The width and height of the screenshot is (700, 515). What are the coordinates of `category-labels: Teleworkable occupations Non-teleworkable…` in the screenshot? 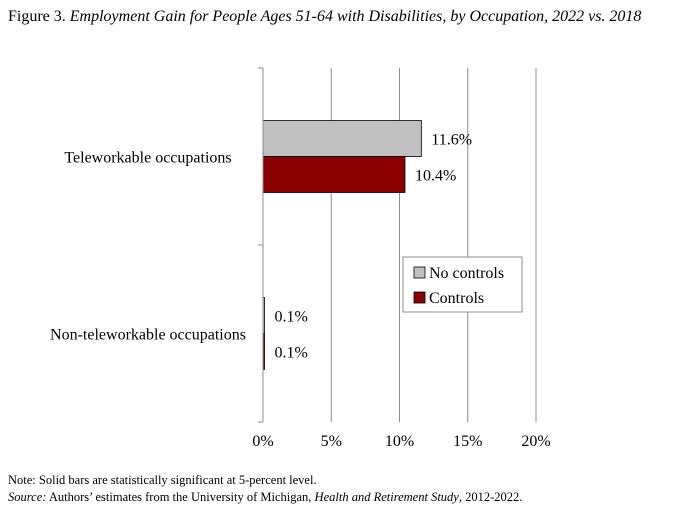 It's located at (148, 247).